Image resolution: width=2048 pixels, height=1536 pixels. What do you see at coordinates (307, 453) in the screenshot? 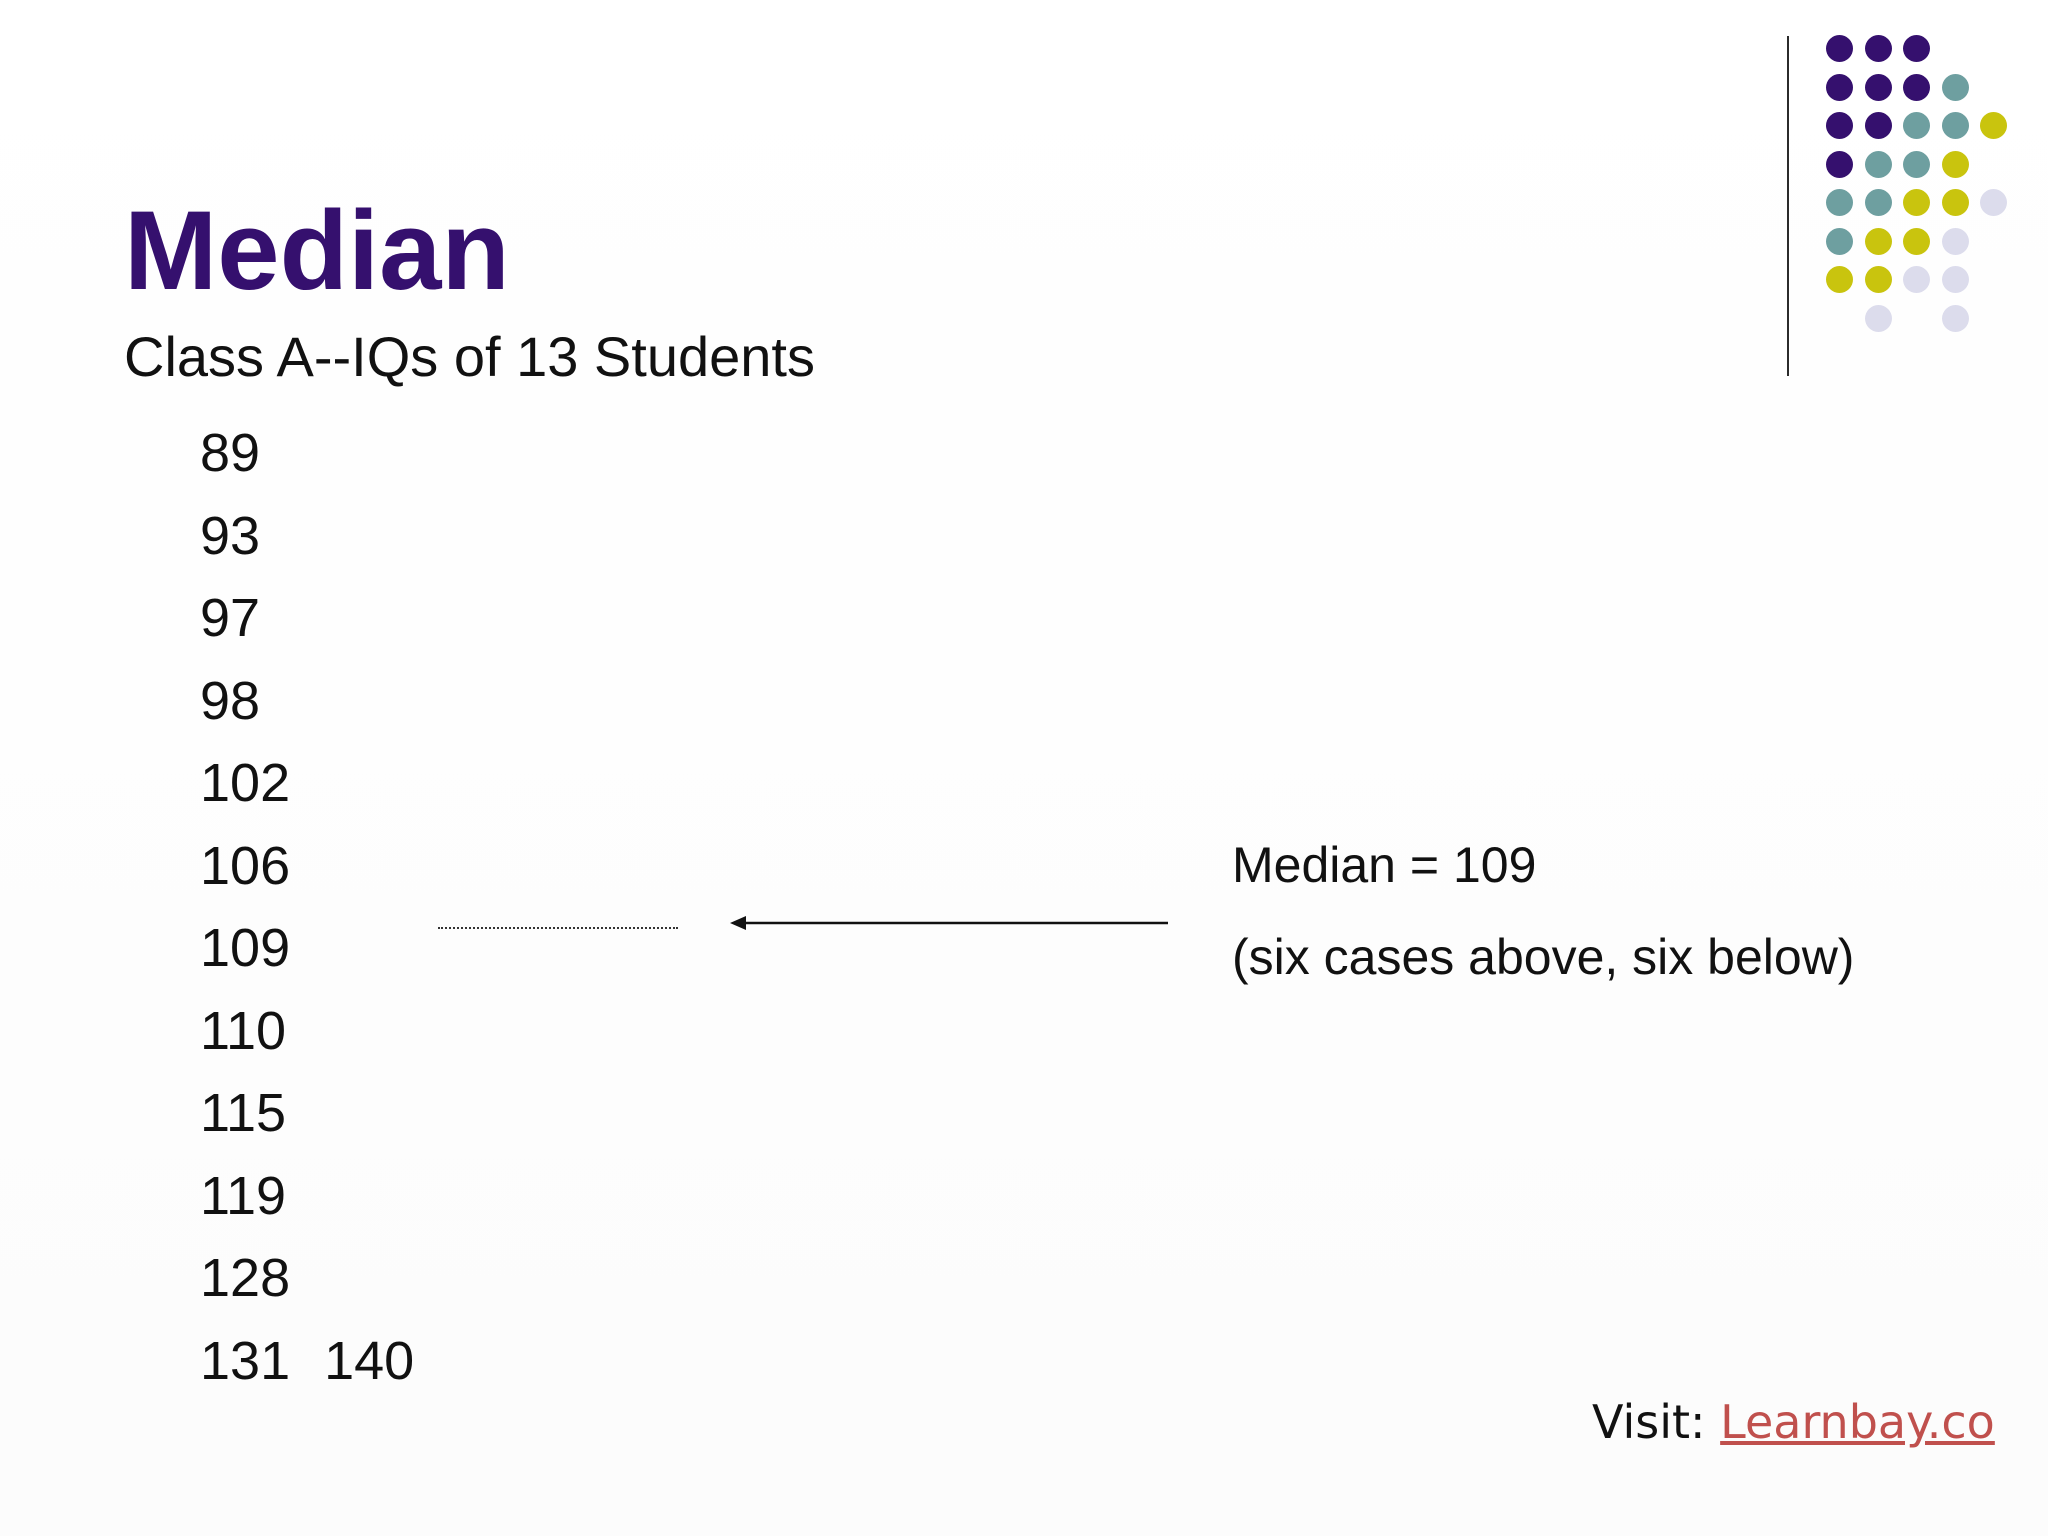
I see `list-item: 89` at bounding box center [307, 453].